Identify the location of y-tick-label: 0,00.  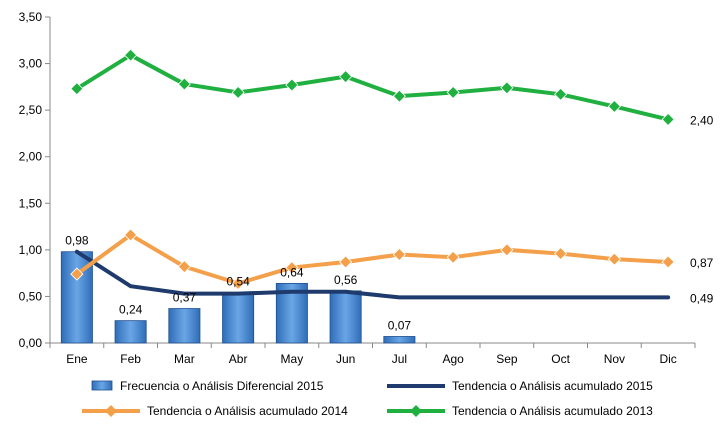
(31, 343).